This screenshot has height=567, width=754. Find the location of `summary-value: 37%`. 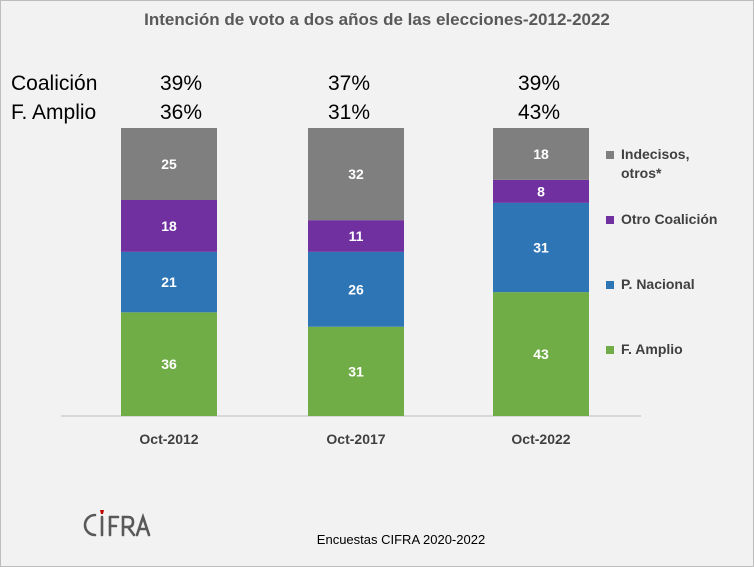

summary-value: 37% is located at coordinates (349, 83).